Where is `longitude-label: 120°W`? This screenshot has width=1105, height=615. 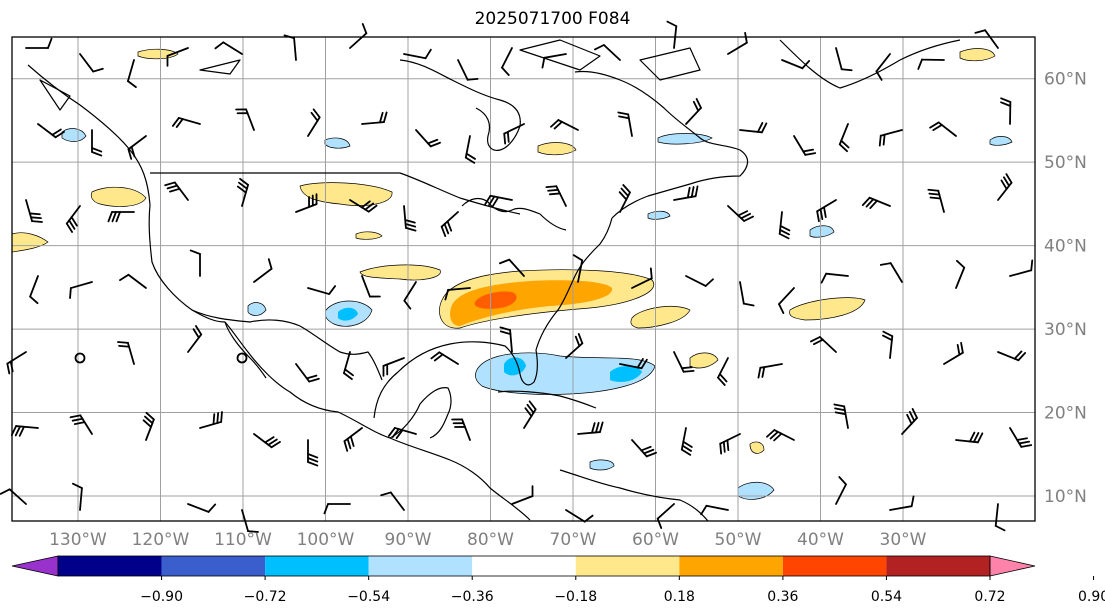
longitude-label: 120°W is located at coordinates (161, 540).